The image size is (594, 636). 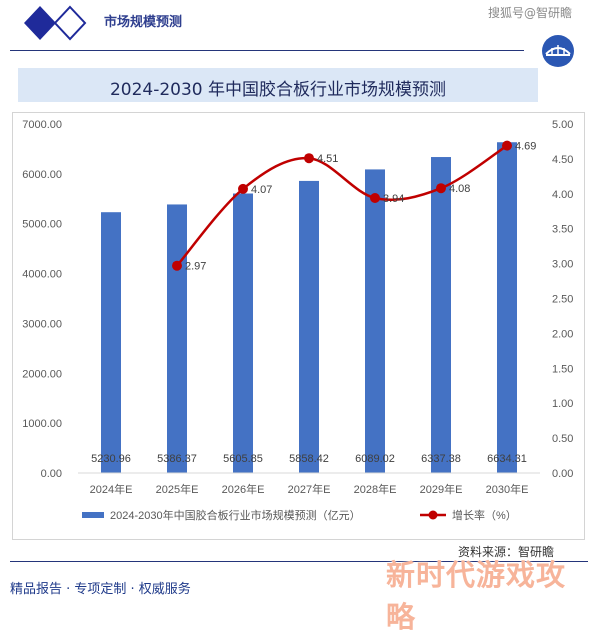 I want to click on legend-bar-swatch, so click(x=93, y=515).